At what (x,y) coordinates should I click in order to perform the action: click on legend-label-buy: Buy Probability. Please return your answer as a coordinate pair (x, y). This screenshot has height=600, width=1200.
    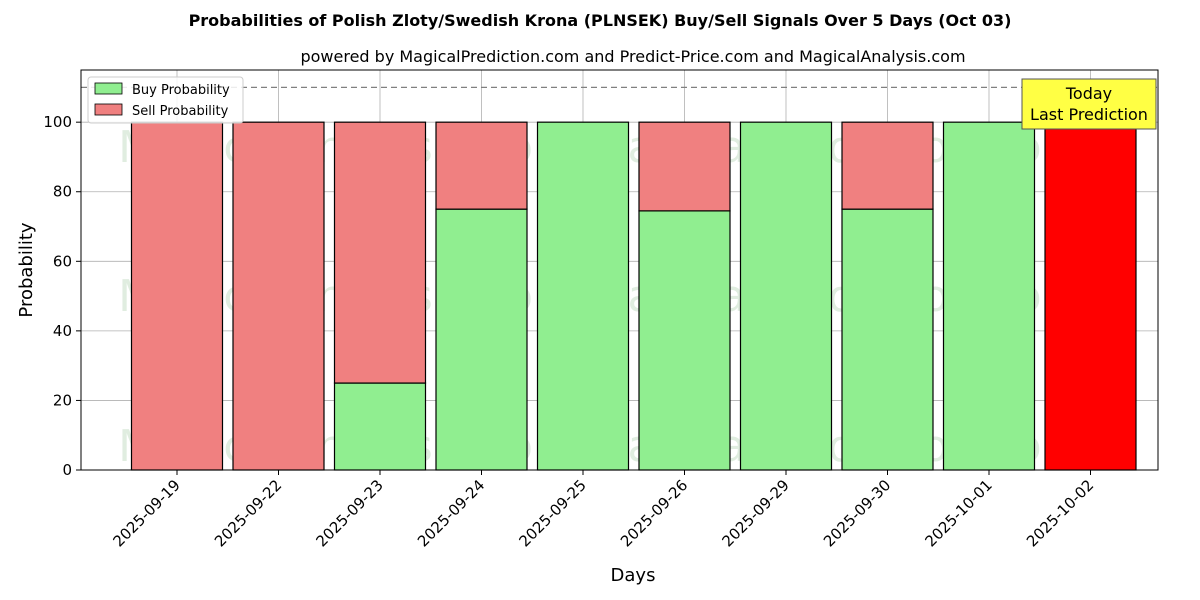
    Looking at the image, I should click on (181, 90).